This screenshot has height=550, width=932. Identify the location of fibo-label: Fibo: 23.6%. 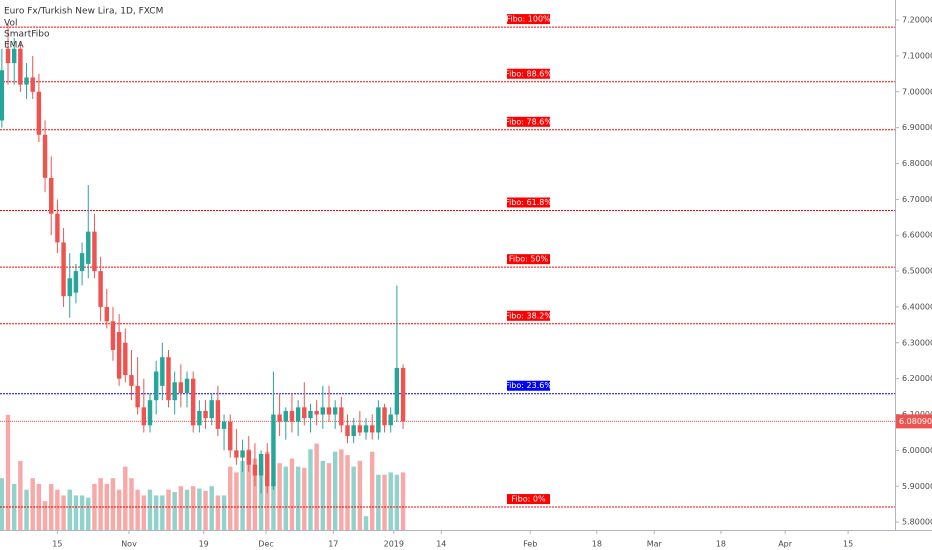
(528, 385).